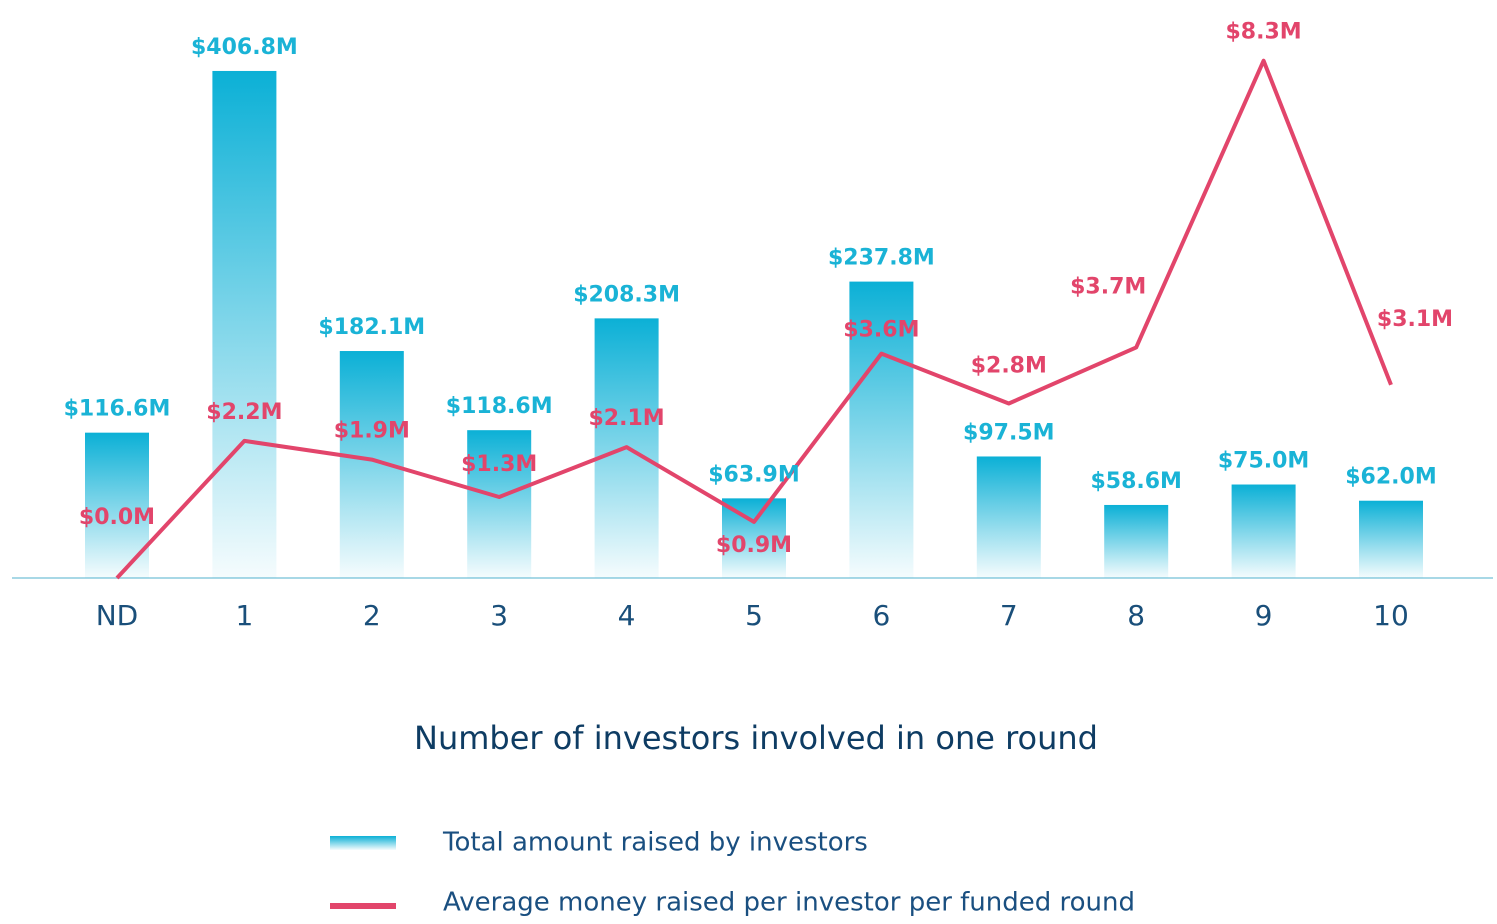 This screenshot has height=924, width=1497. I want to click on line-value-label: $0.9M, so click(754, 545).